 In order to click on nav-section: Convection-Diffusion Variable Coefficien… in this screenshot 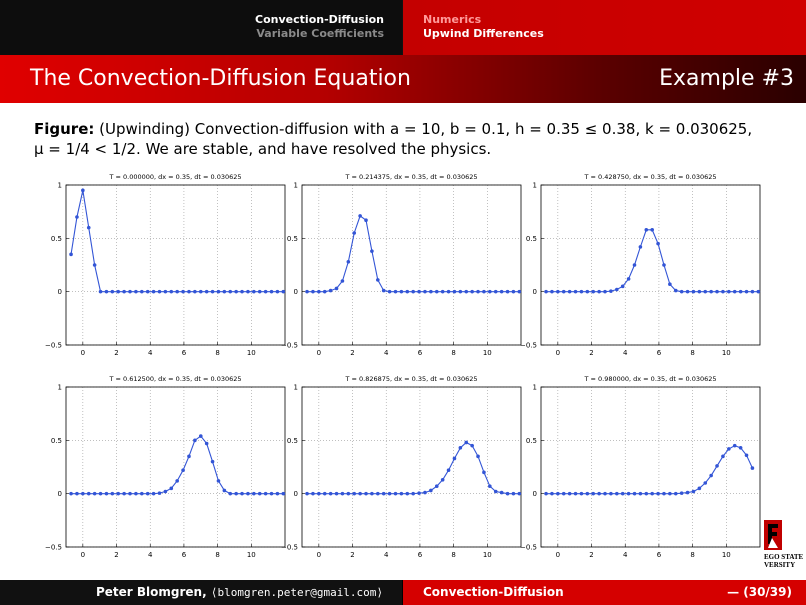, I will do `click(201, 27)`.